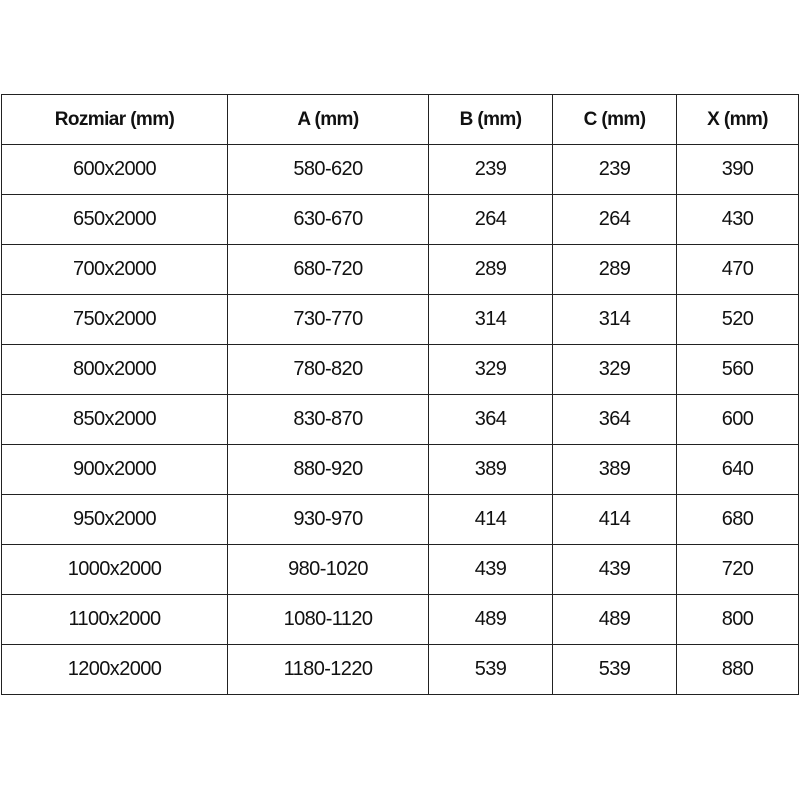 The width and height of the screenshot is (800, 800). I want to click on table-row: 700x2000 680-720 289 289 470, so click(400, 269).